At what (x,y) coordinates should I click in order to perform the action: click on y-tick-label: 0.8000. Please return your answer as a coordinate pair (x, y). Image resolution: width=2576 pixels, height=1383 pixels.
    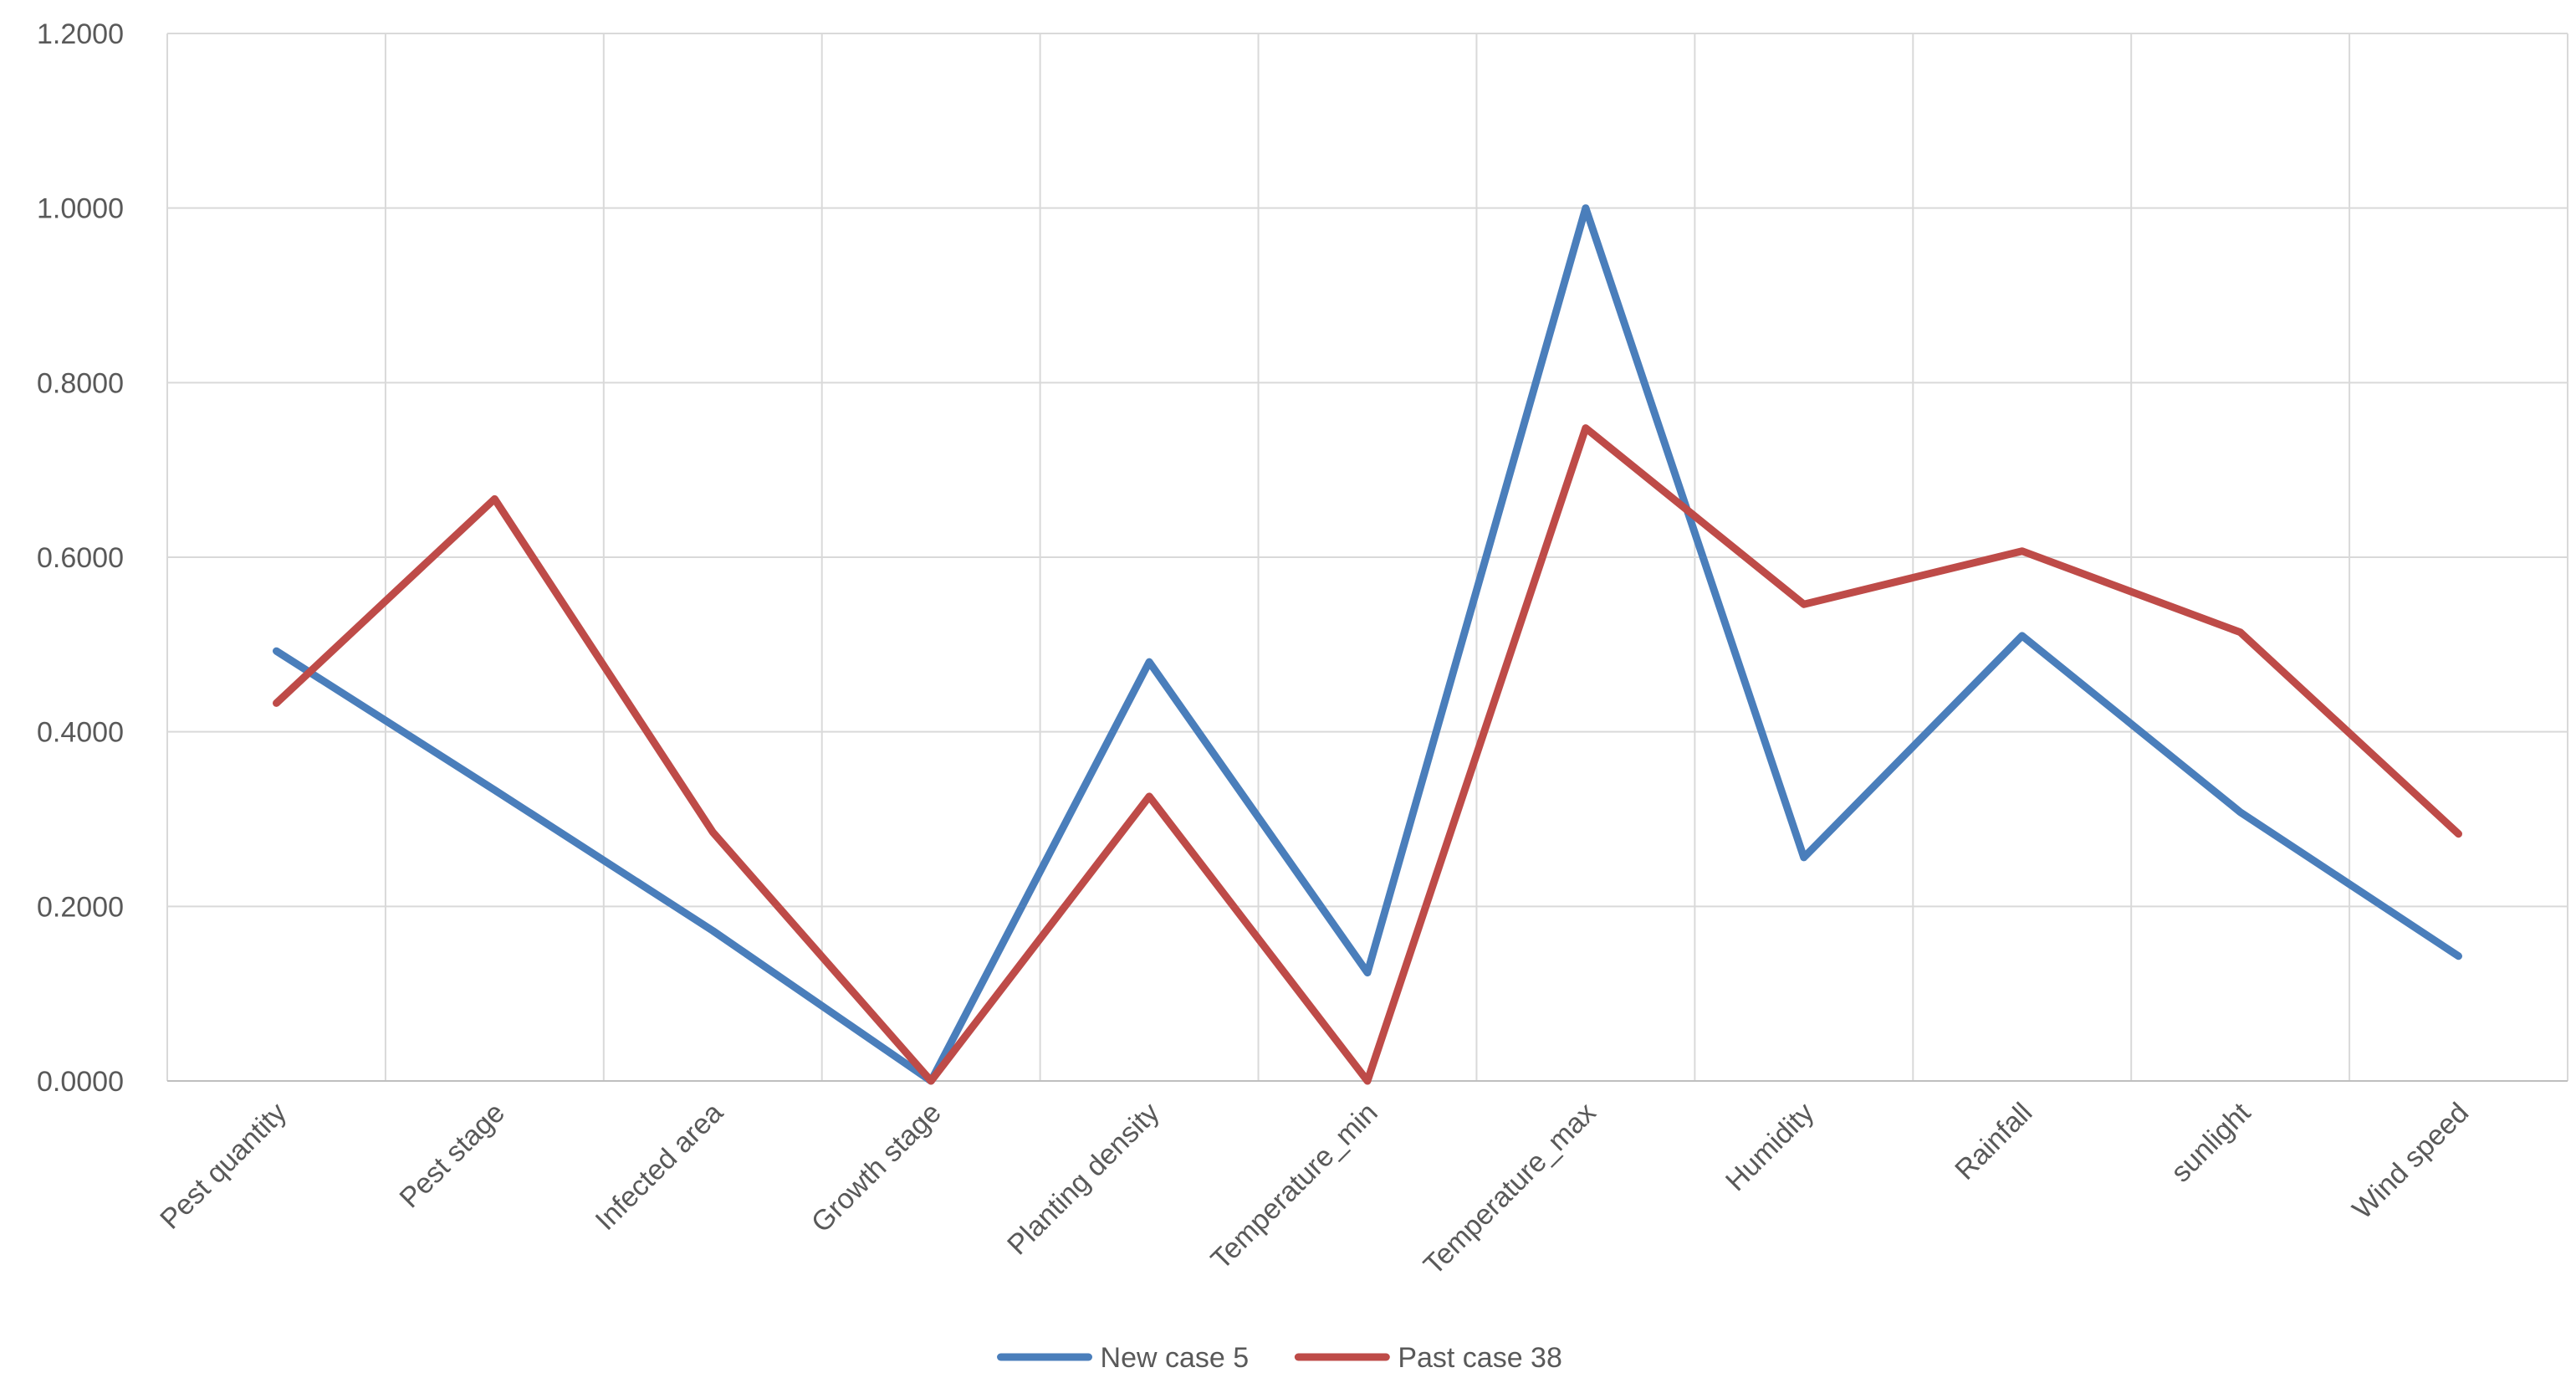
    Looking at the image, I should click on (80, 383).